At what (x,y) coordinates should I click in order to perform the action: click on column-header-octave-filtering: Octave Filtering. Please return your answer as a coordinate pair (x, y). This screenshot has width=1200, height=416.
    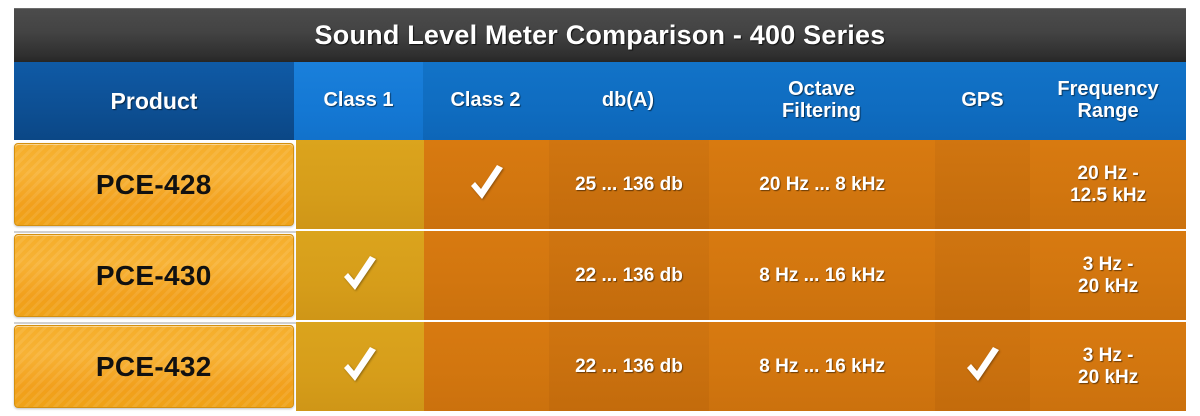
    Looking at the image, I should click on (821, 101).